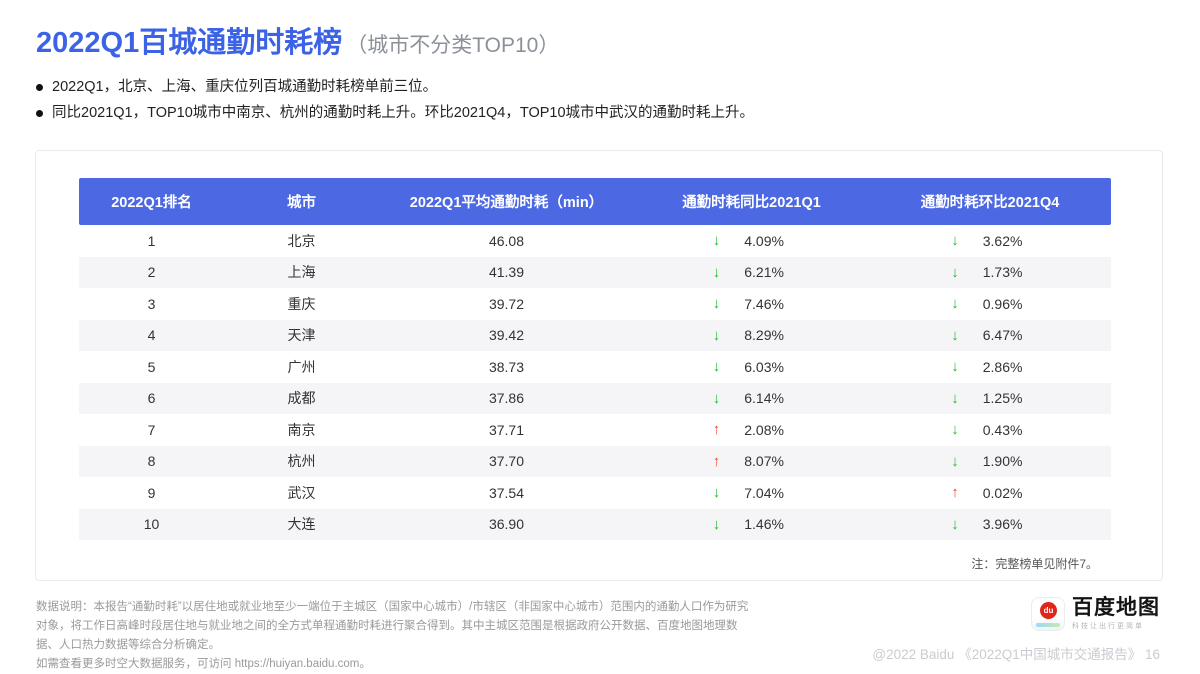 This screenshot has height=674, width=1200. What do you see at coordinates (595, 335) in the screenshot?
I see `table-row: 4 天津 39.42 ↓ 8.29% ↓ 6.47%` at bounding box center [595, 335].